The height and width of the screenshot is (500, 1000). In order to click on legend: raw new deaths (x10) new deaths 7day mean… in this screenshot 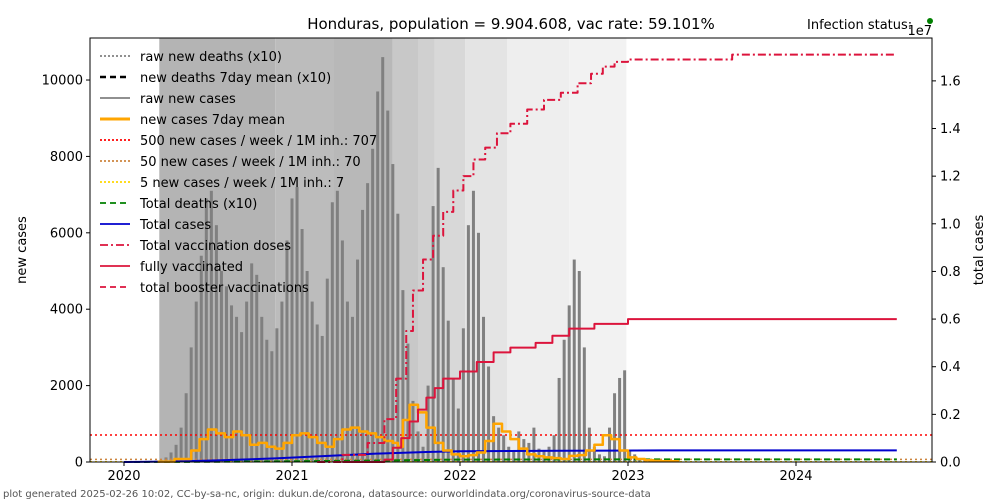, I will do `click(238, 173)`.